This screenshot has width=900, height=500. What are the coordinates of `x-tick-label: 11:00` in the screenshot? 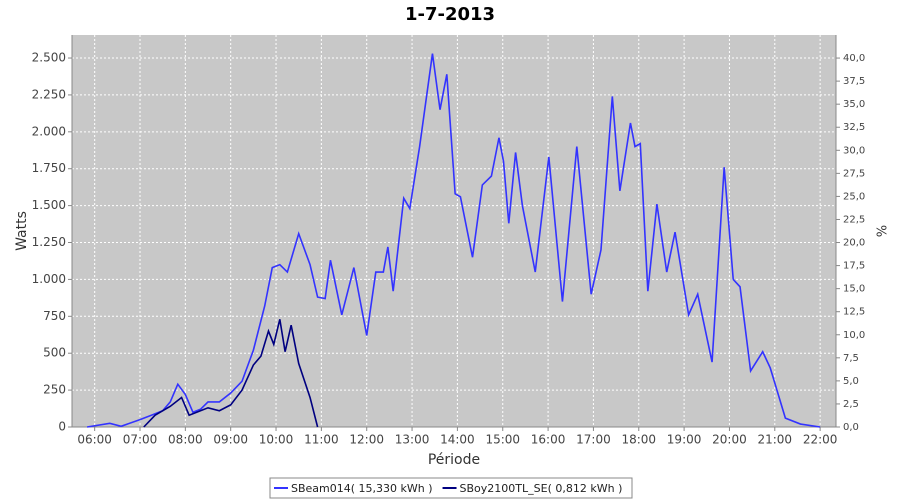 It's located at (321, 440).